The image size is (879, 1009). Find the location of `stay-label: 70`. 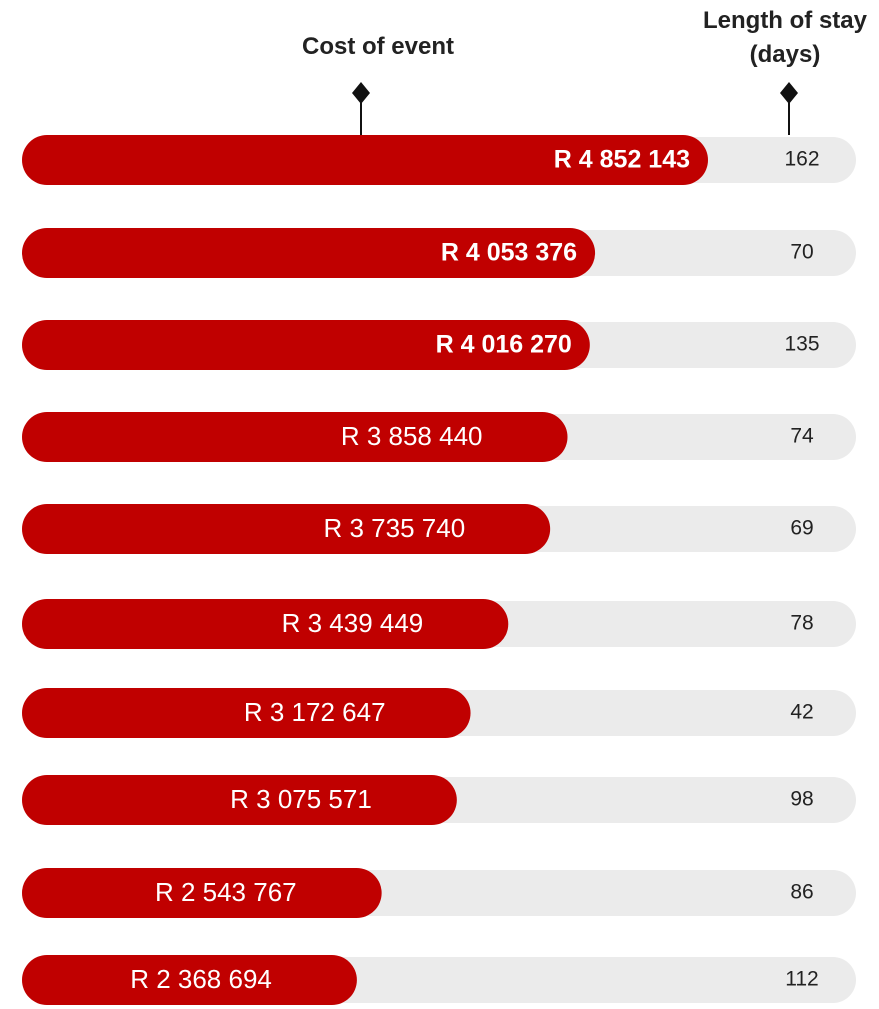

stay-label: 70 is located at coordinates (801, 252).